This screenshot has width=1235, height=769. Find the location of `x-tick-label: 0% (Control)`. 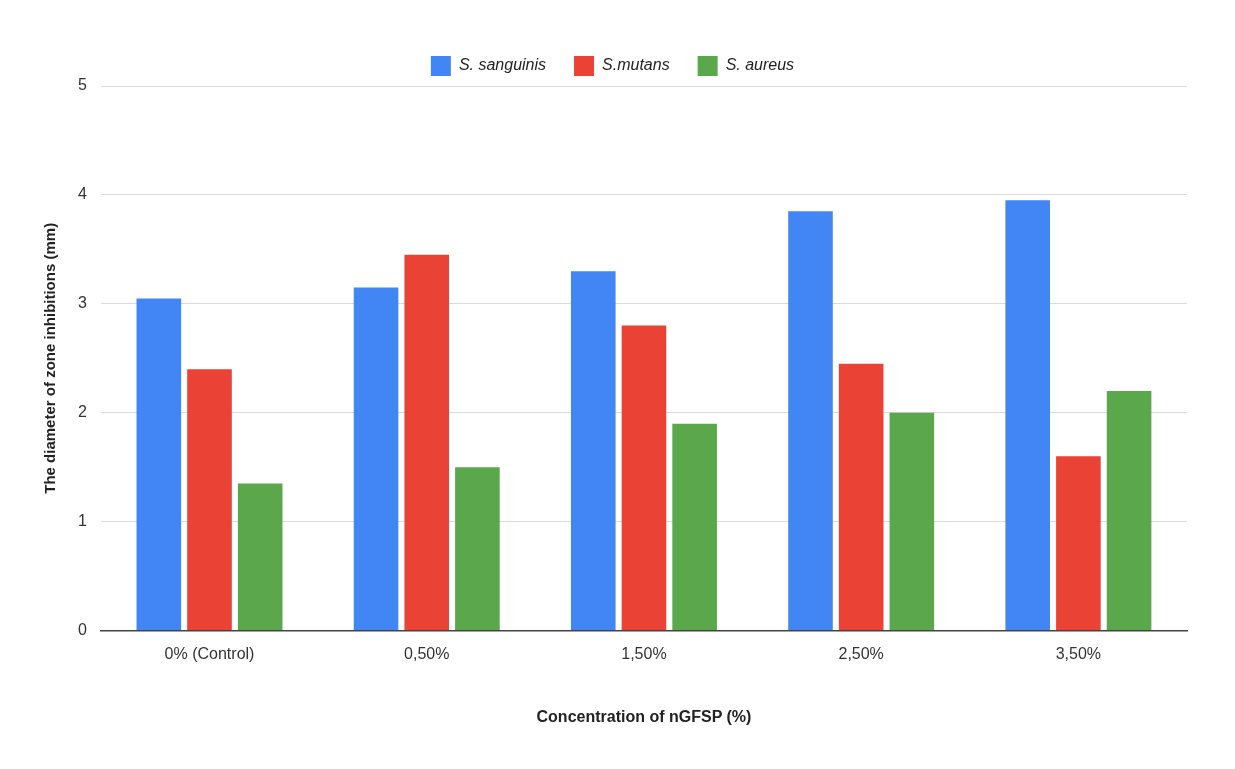

x-tick-label: 0% (Control) is located at coordinates (209, 653).